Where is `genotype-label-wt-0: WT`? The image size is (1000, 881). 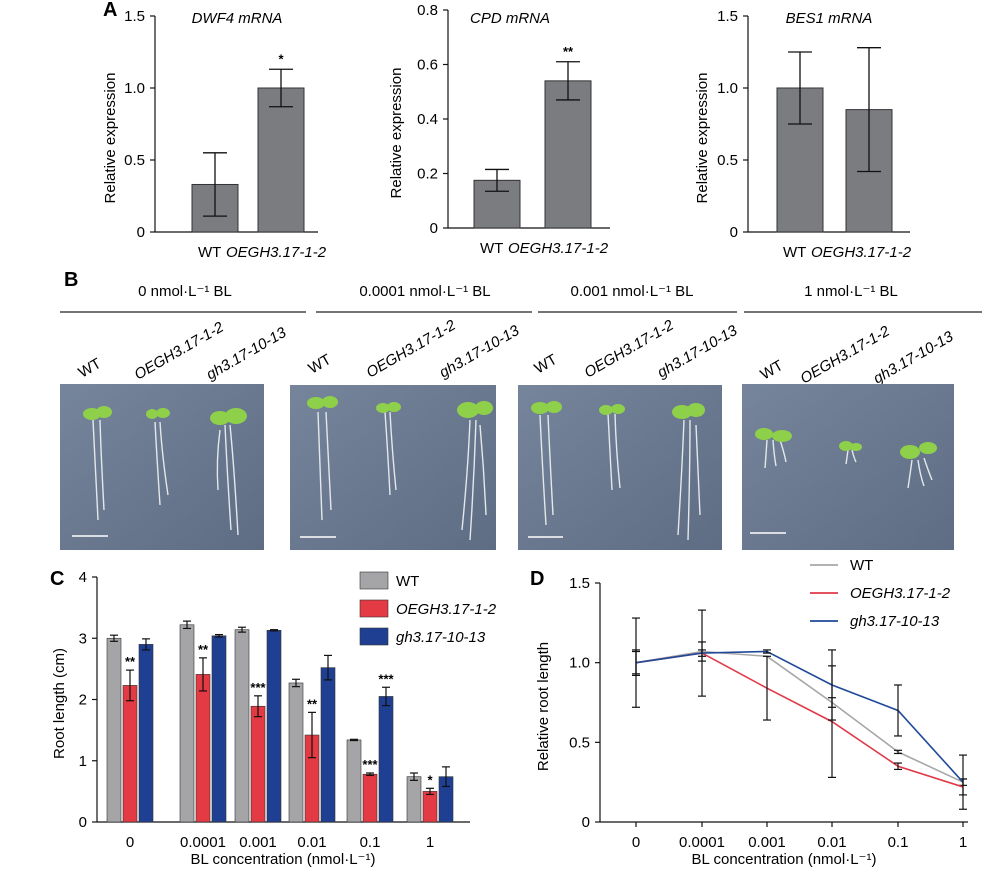
genotype-label-wt-0: WT is located at coordinates (90, 368).